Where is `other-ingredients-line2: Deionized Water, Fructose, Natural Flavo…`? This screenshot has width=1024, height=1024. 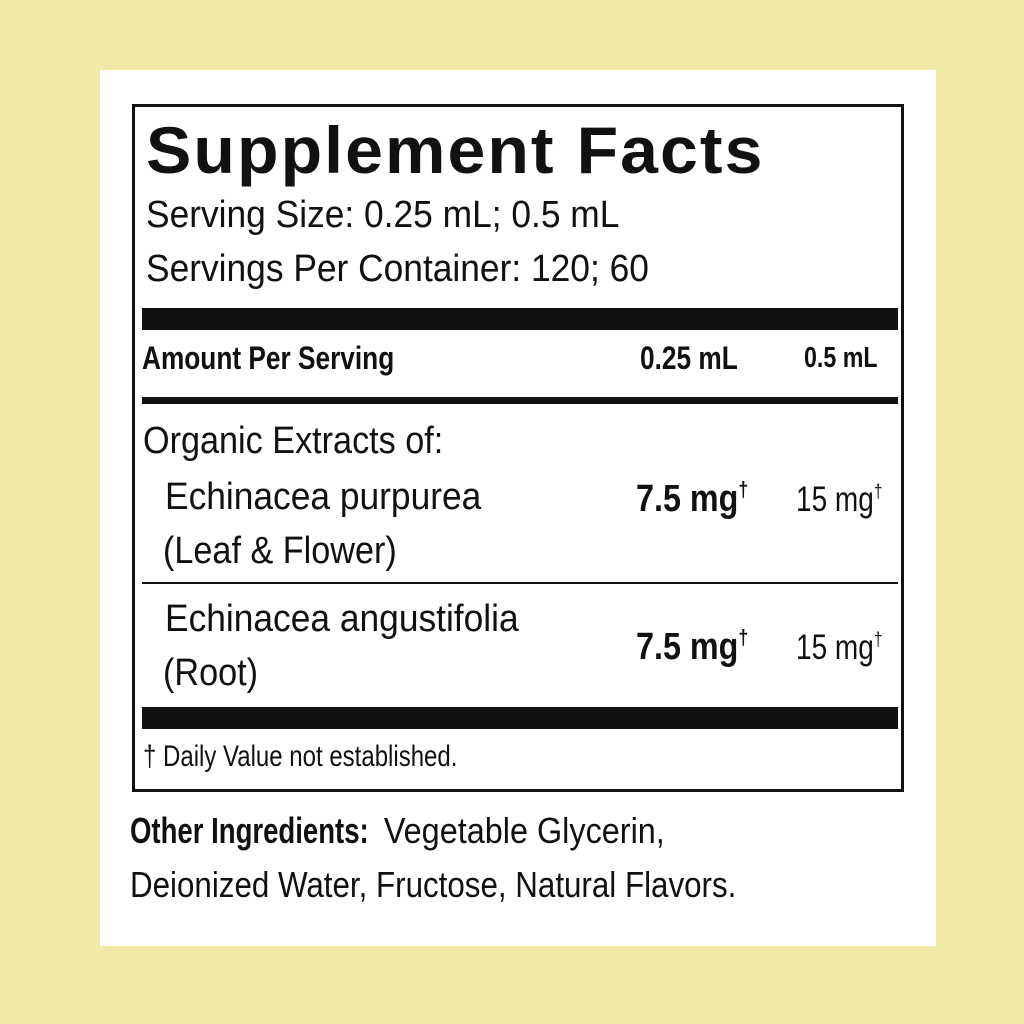 other-ingredients-line2: Deionized Water, Fructose, Natural Flavo… is located at coordinates (433, 884).